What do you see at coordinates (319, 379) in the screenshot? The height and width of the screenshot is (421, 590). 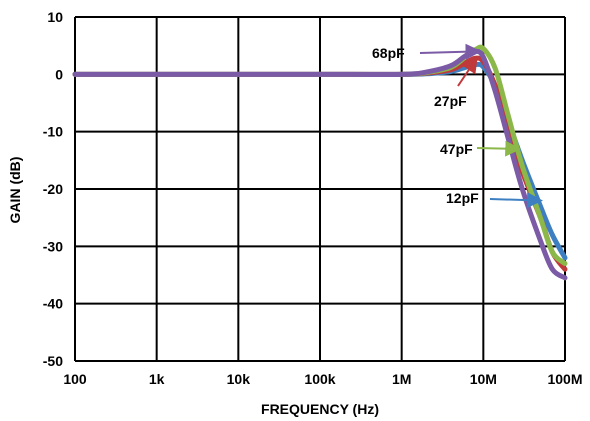 I see `x-tick-label: 100k` at bounding box center [319, 379].